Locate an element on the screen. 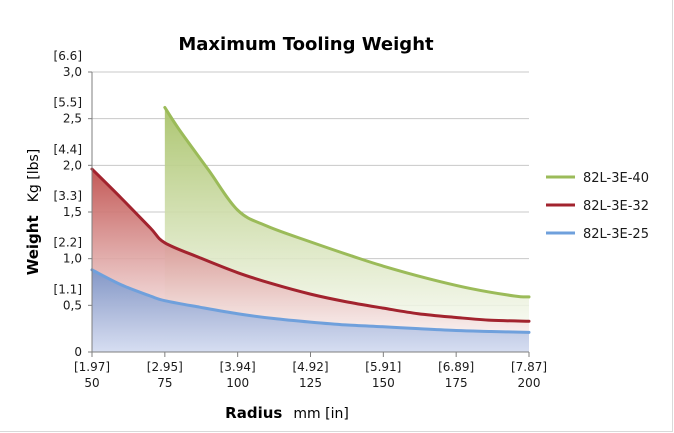 This screenshot has height=433, width=674. x-axis-label-main: Radius is located at coordinates (253, 413).